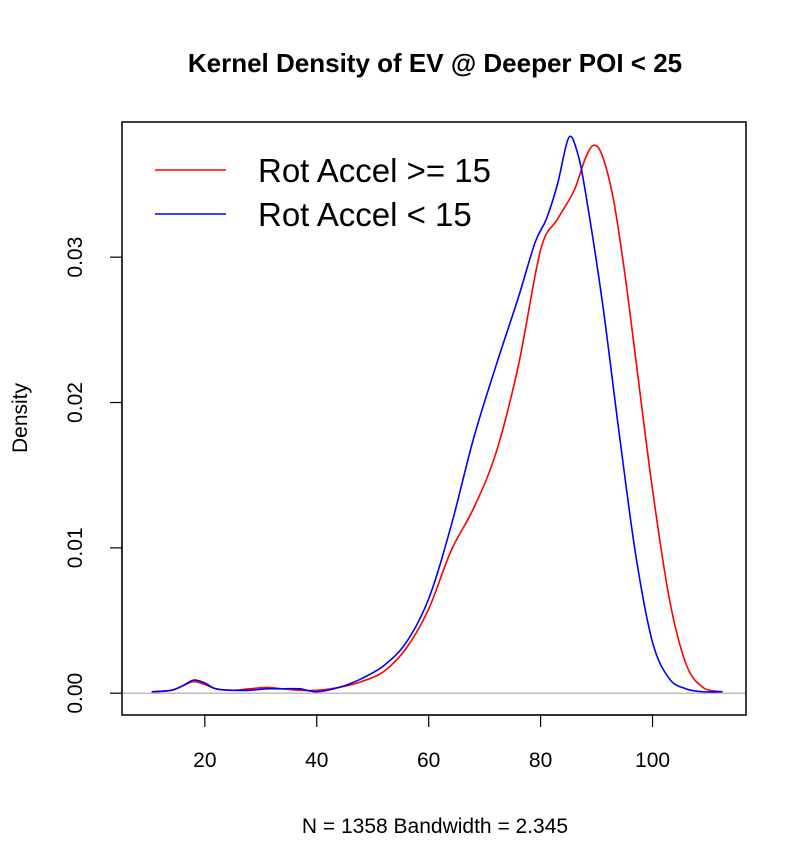 Image resolution: width=808 pixels, height=866 pixels. I want to click on y-axis-label: Density, so click(20, 417).